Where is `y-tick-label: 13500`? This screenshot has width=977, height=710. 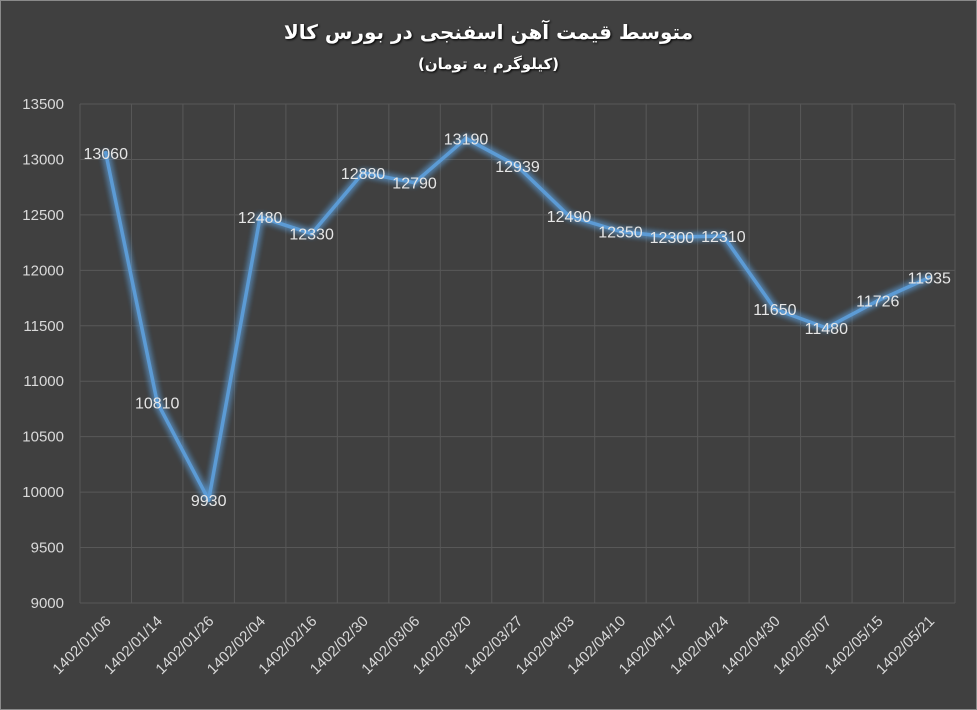
y-tick-label: 13500 is located at coordinates (43, 104).